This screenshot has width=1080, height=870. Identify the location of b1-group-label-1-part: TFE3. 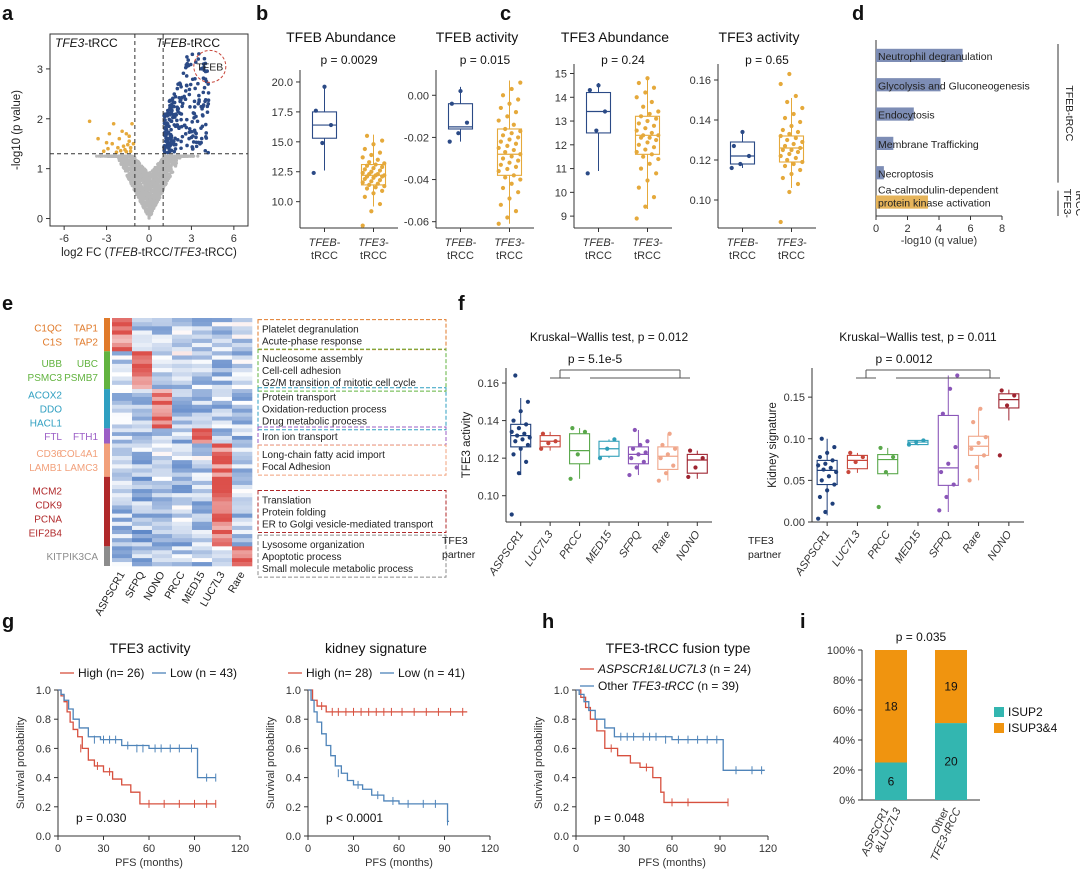
(372, 243).